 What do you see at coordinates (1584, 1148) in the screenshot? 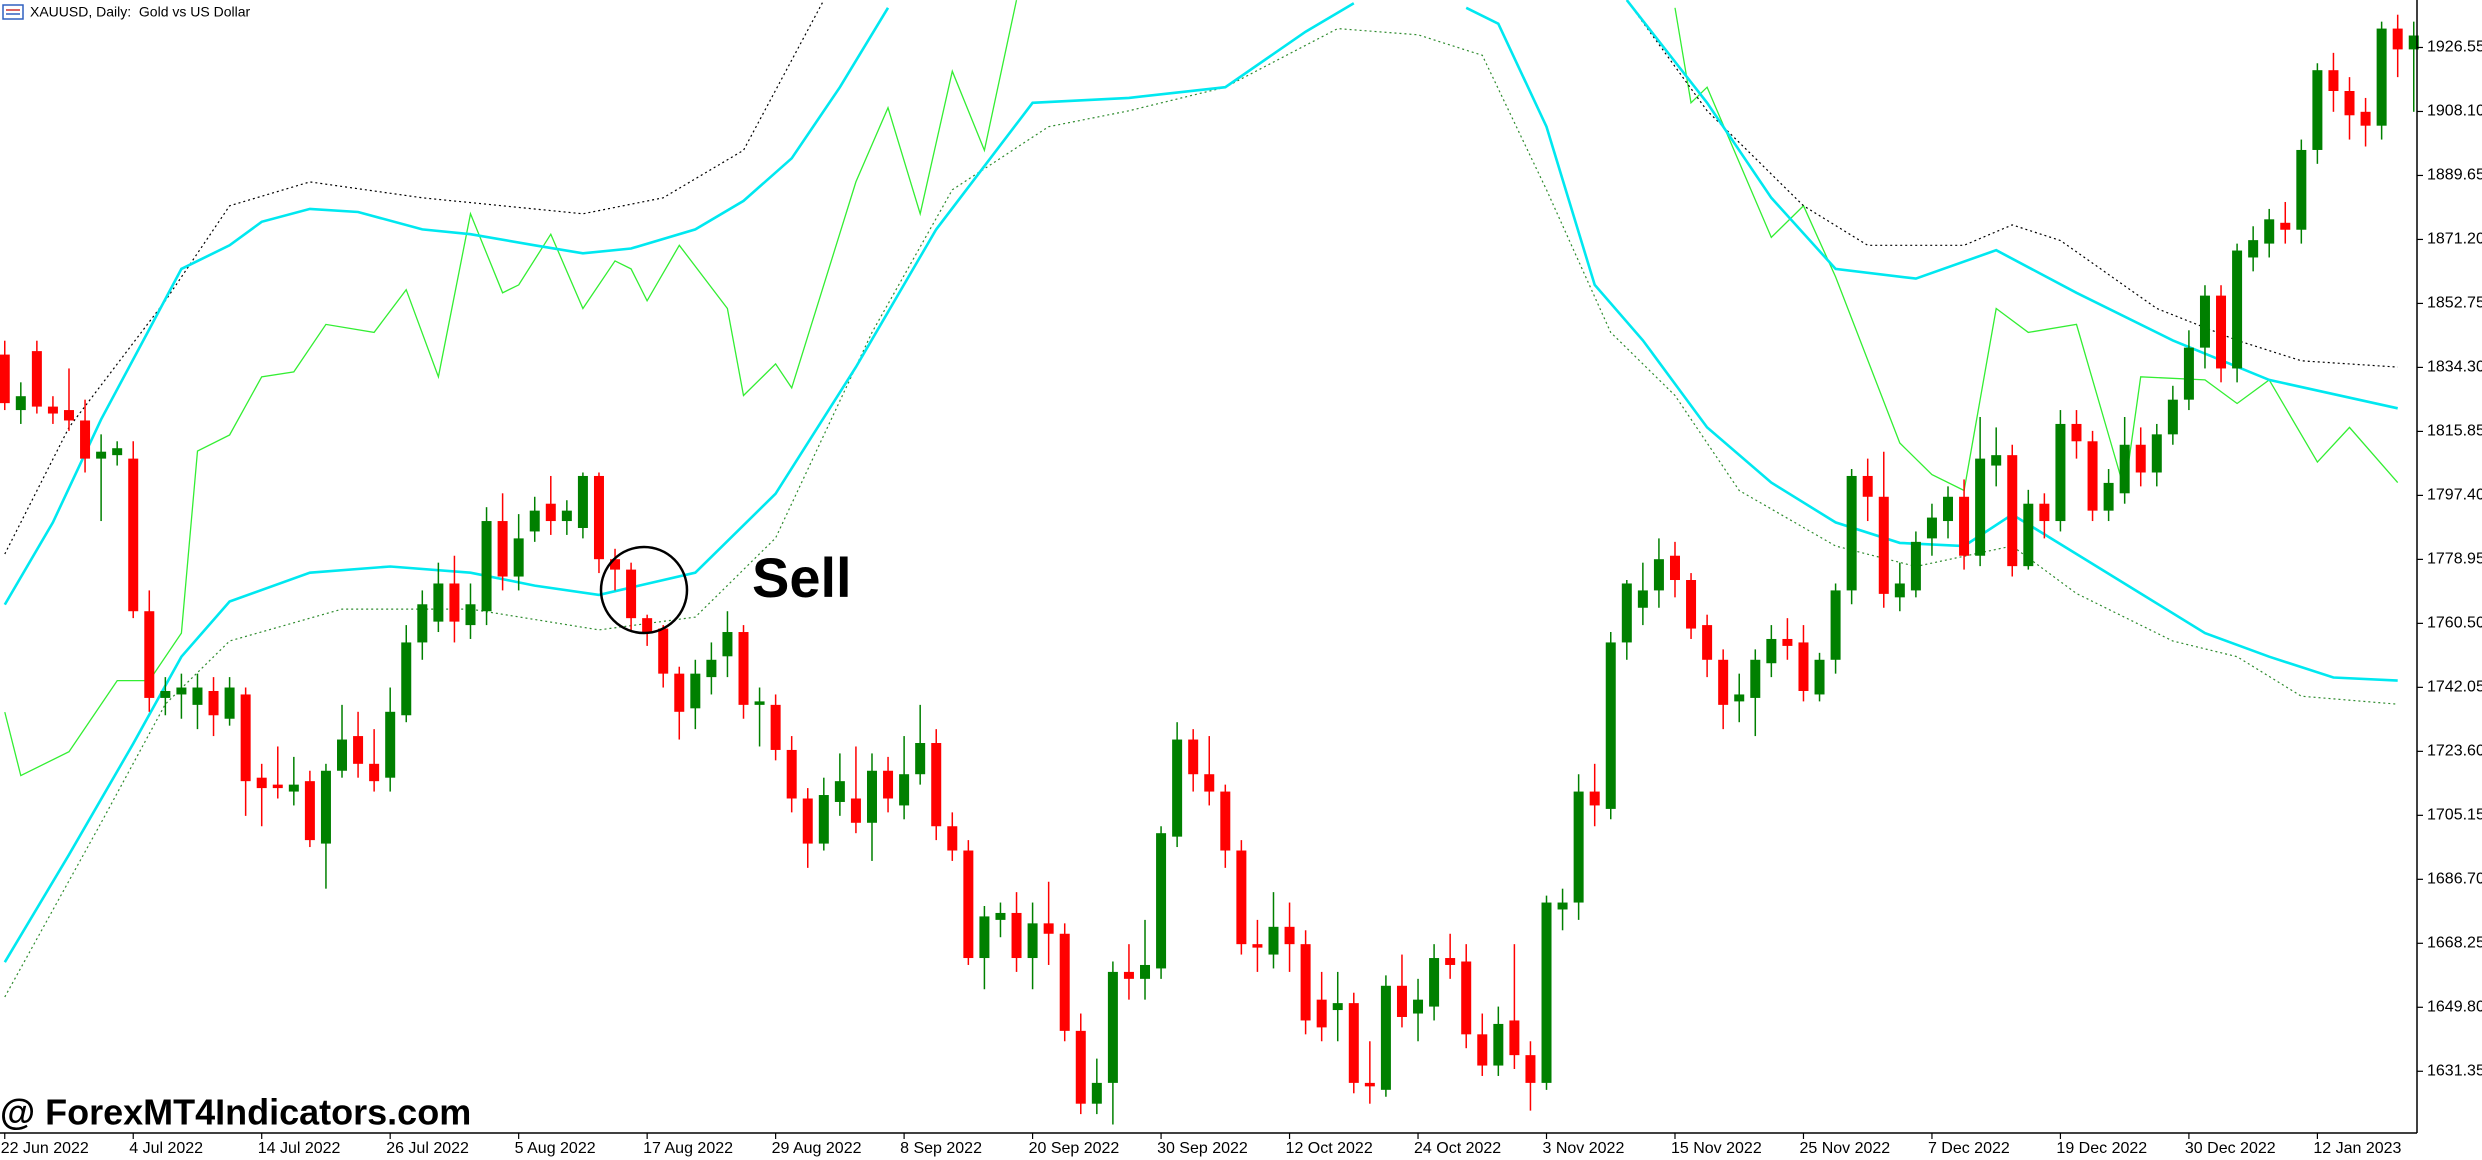
I see `x-tick-label: 3 Nov 2022` at bounding box center [1584, 1148].